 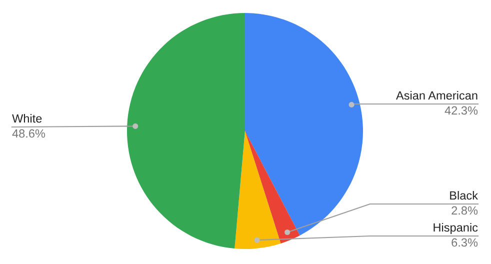 I want to click on data-label: 48.6%, so click(x=29, y=133).